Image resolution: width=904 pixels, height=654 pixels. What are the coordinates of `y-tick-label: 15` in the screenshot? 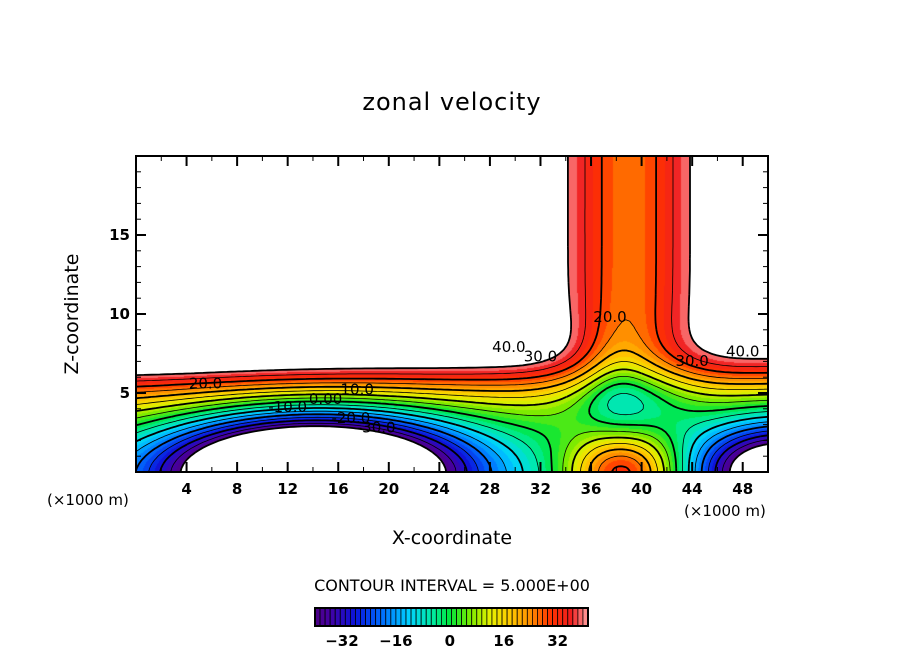 It's located at (119, 235).